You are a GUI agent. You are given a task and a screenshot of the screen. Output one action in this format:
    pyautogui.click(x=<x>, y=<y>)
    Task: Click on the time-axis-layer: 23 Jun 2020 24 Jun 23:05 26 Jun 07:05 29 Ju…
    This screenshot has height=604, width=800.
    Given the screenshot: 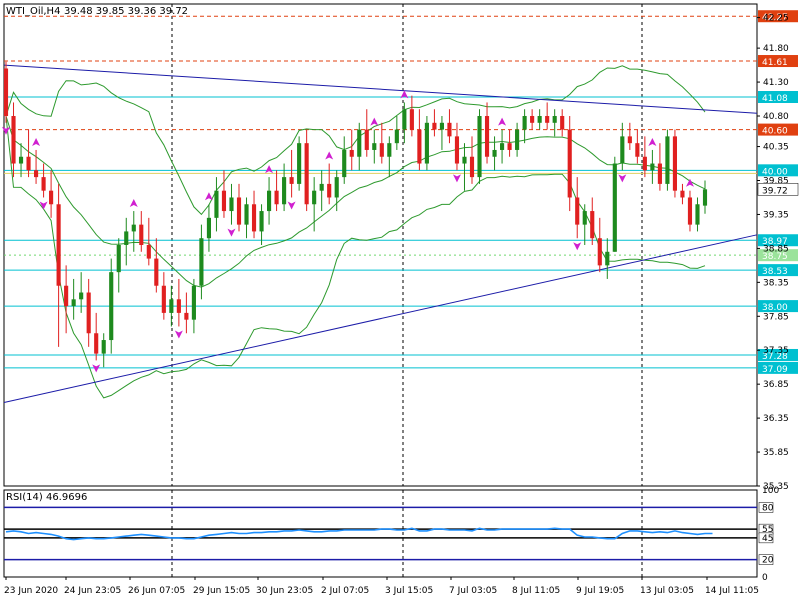 What is the action you would take?
    pyautogui.click(x=381, y=586)
    